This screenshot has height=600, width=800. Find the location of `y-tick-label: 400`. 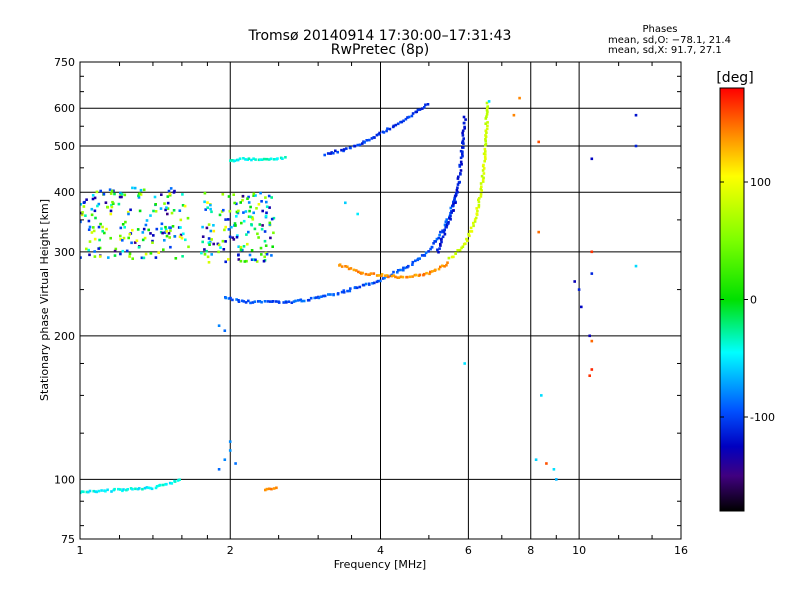

y-tick-label: 400 is located at coordinates (64, 192).